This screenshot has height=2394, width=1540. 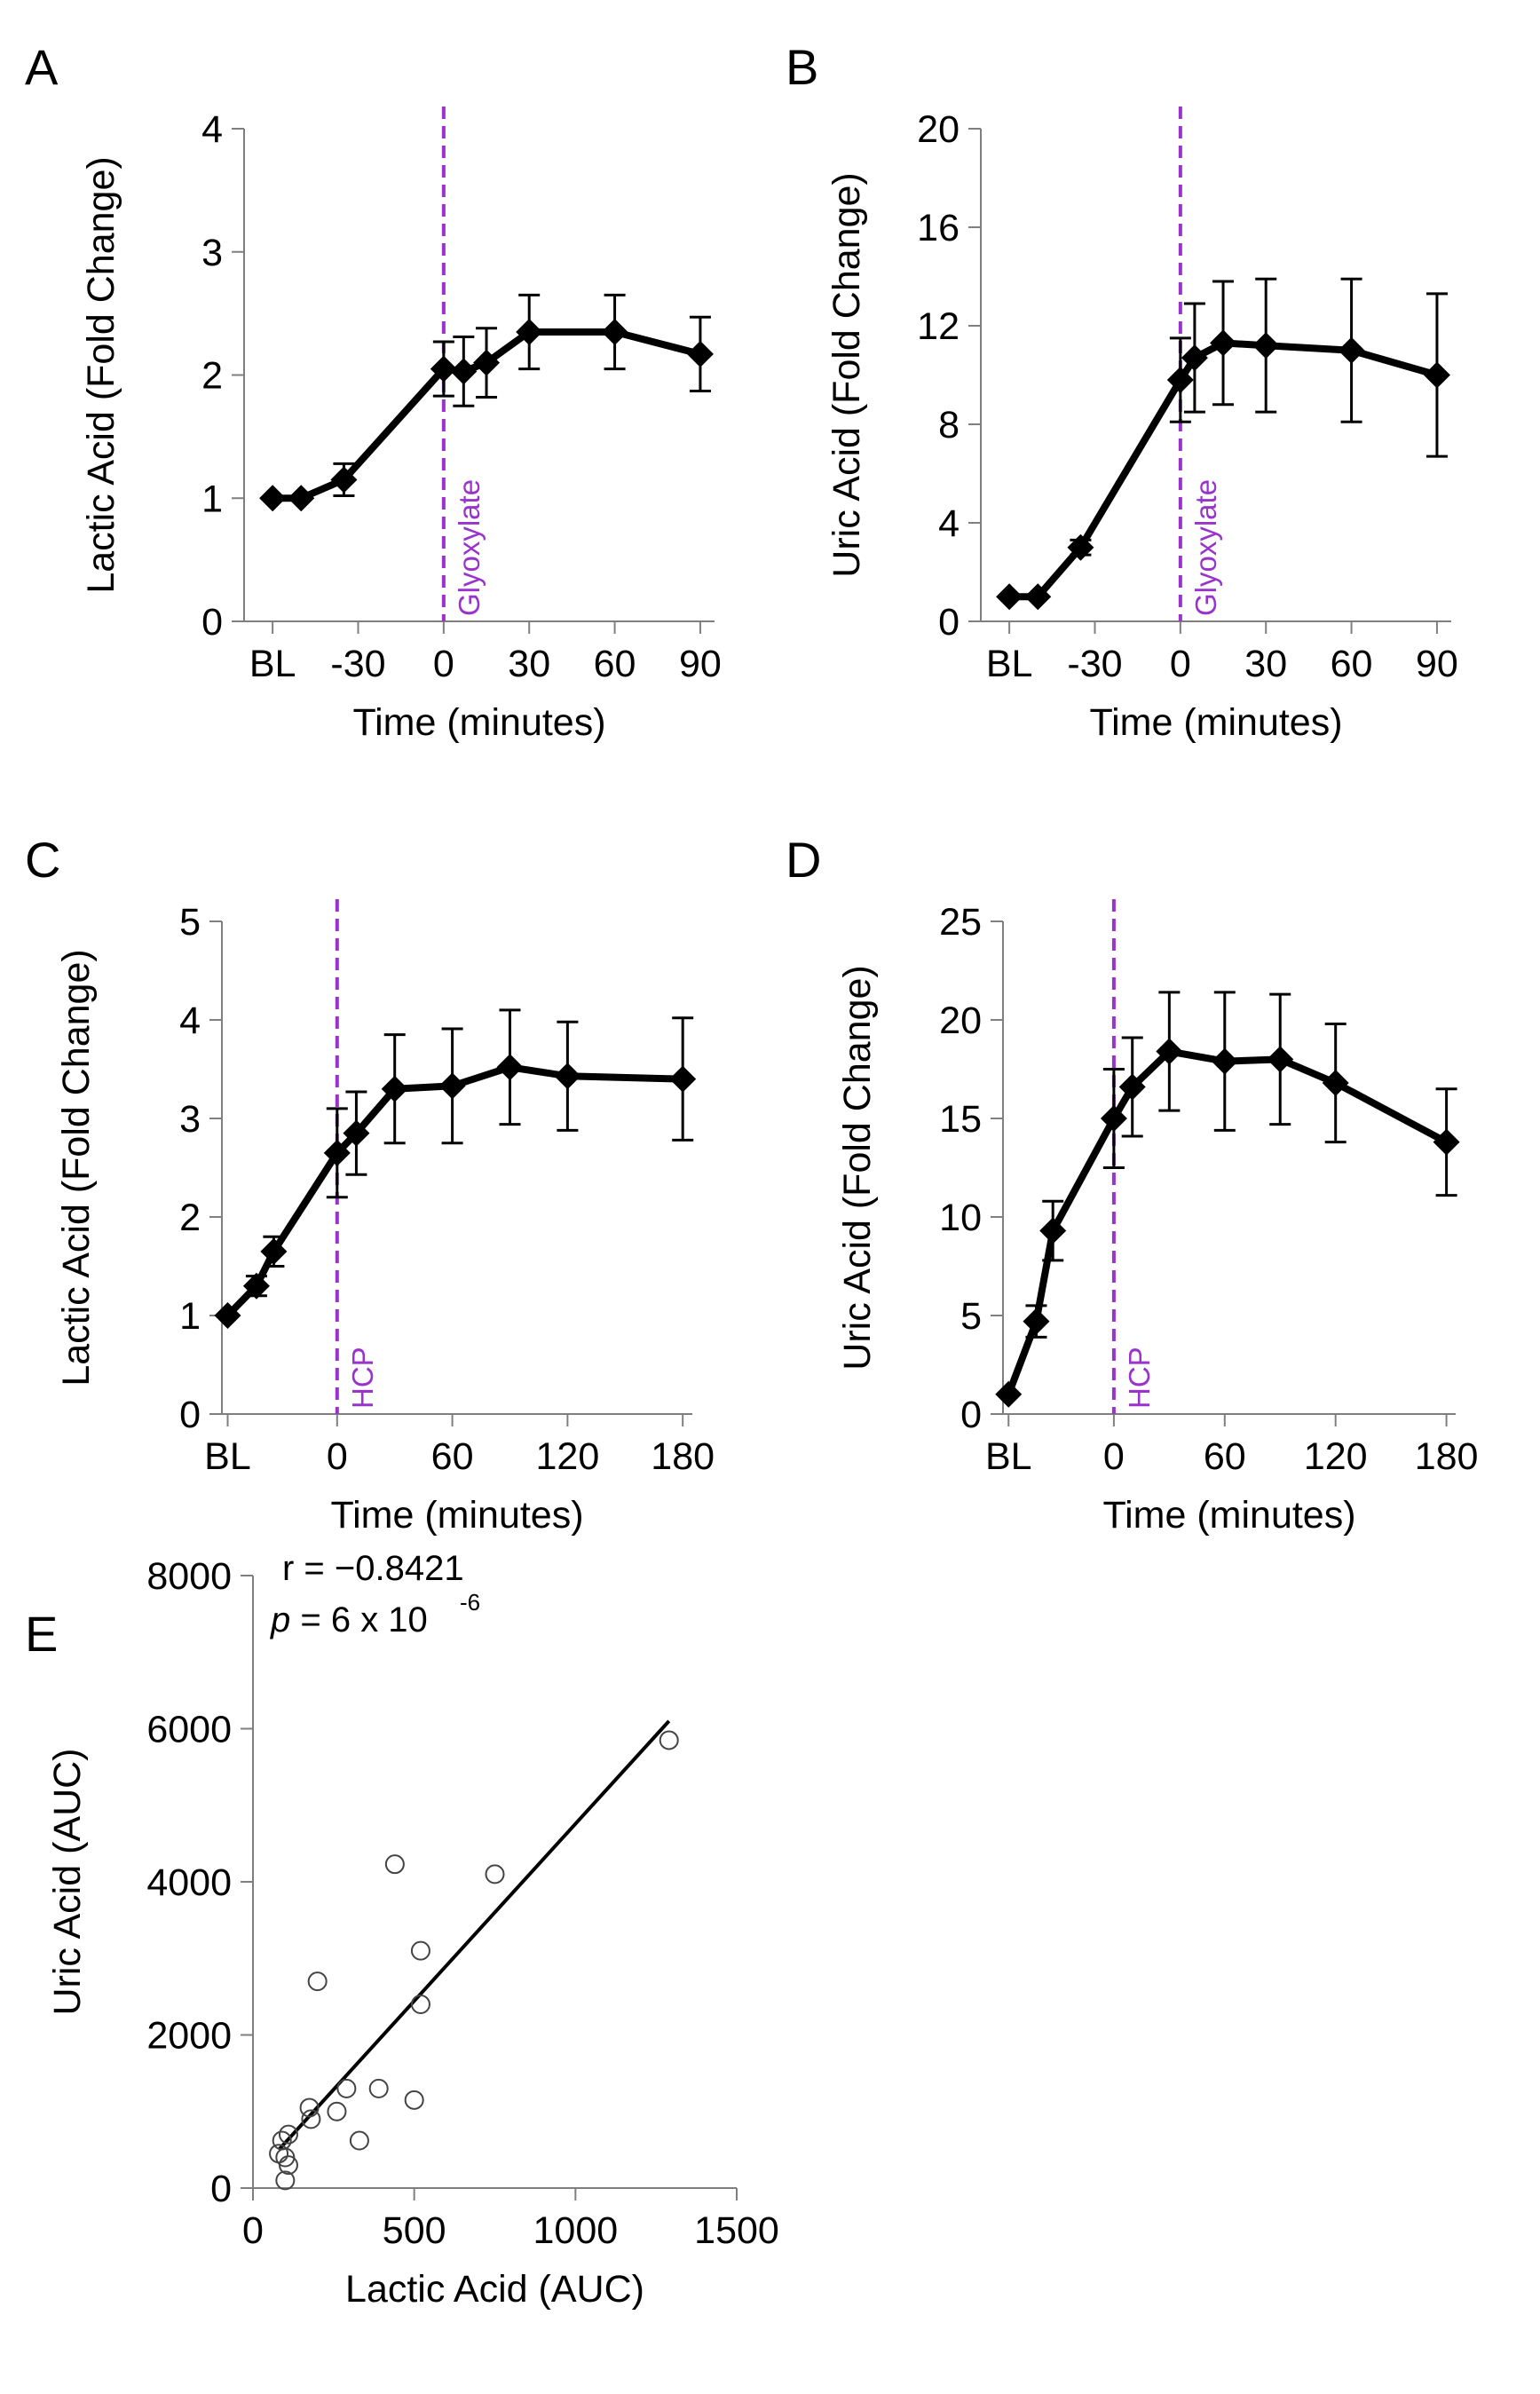 I want to click on y-tick-label: 16, so click(x=938, y=228).